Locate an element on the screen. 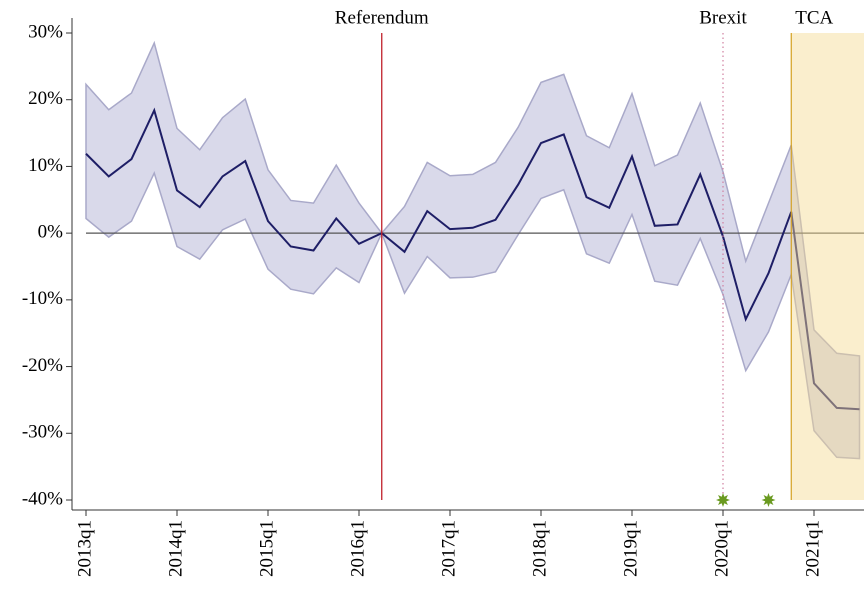  x-tick-label: 2020q1 is located at coordinates (721, 548).